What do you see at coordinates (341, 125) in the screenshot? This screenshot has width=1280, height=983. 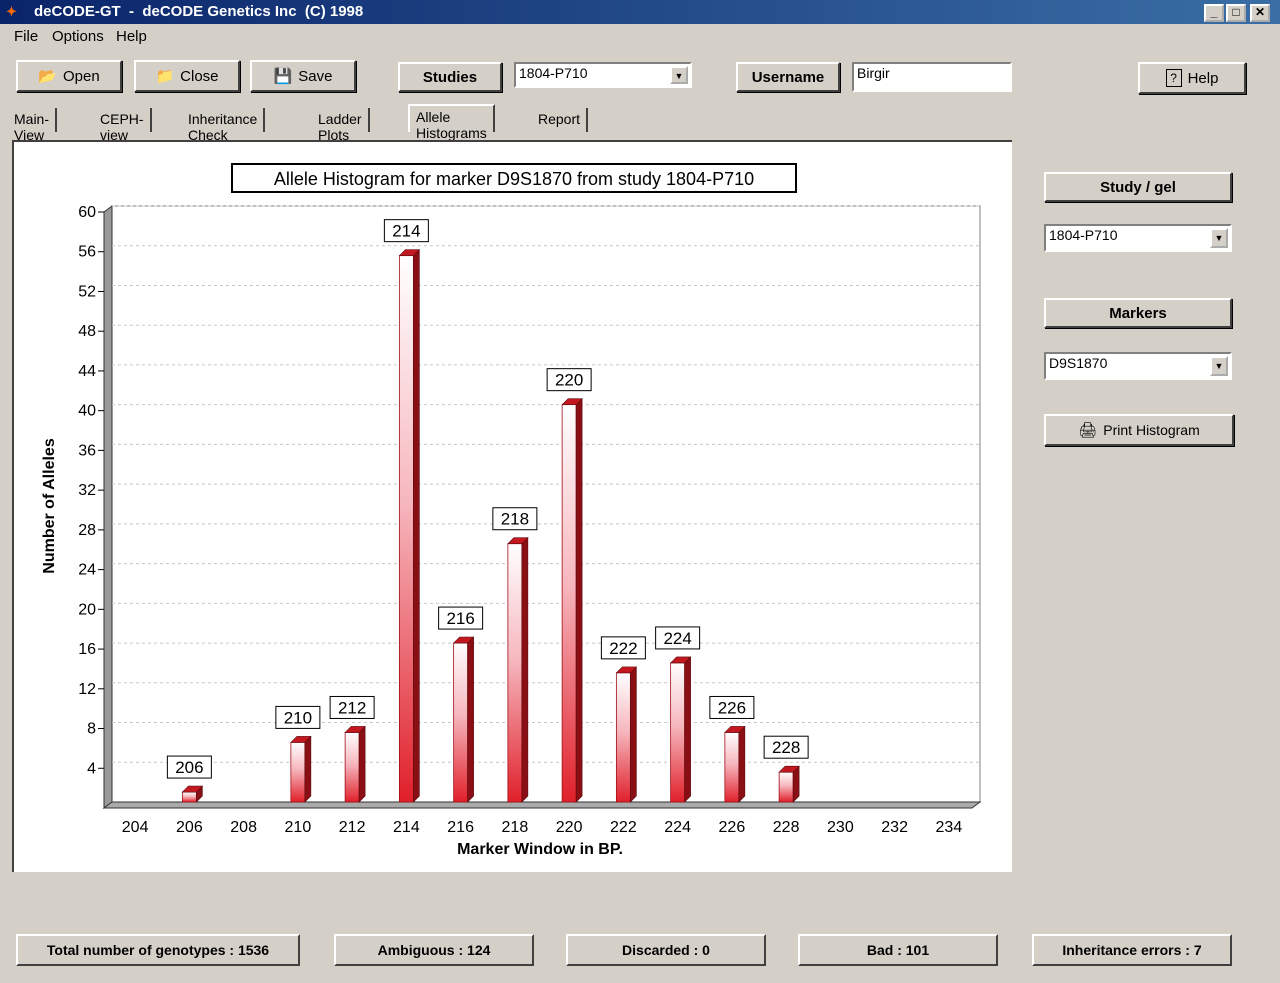 I see `tab-ladder-plots: Ladder Plots` at bounding box center [341, 125].